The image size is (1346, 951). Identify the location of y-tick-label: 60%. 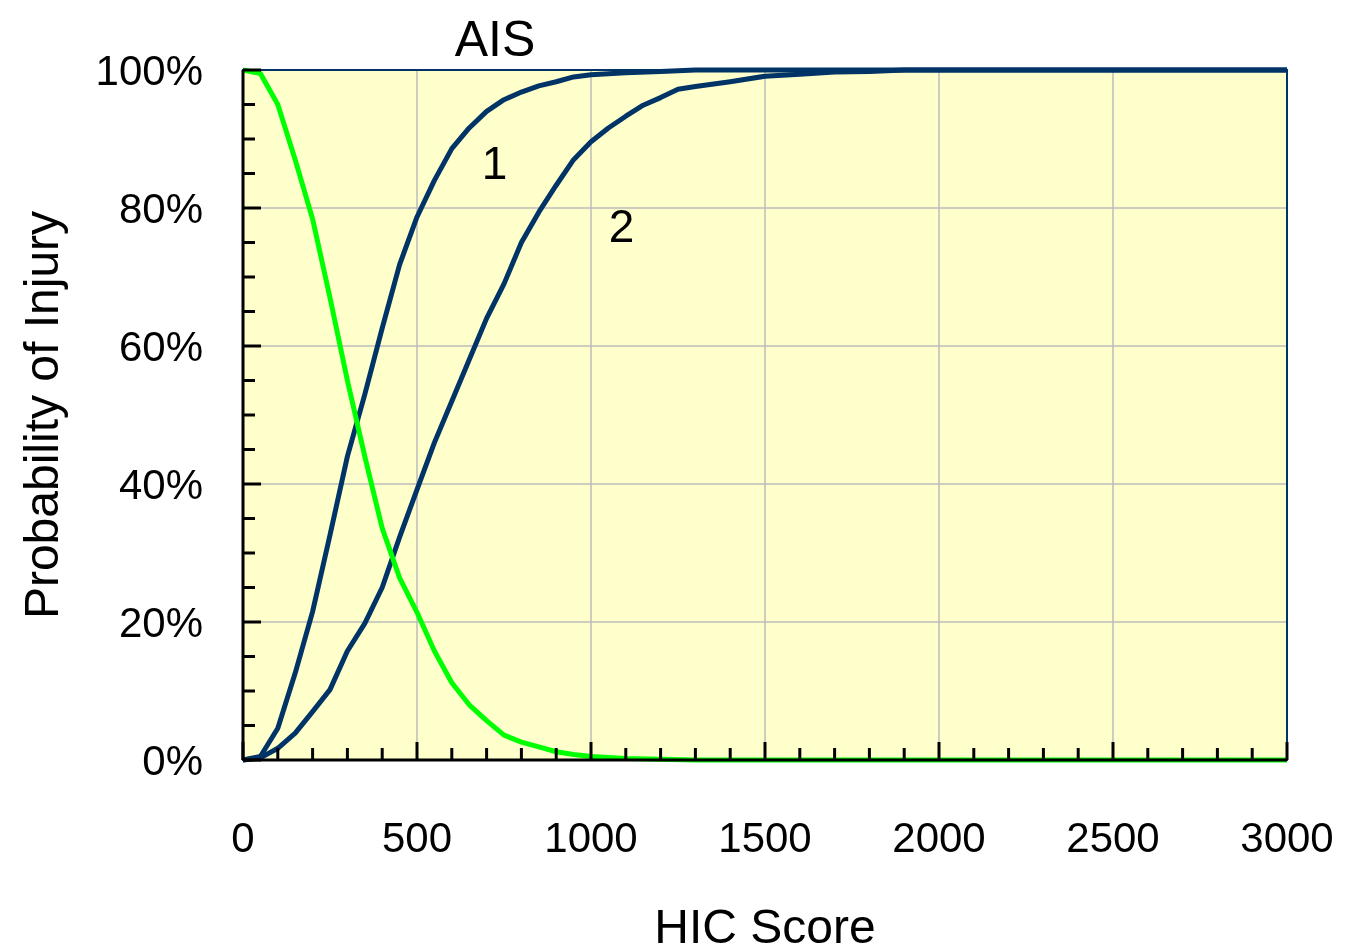
(160, 346).